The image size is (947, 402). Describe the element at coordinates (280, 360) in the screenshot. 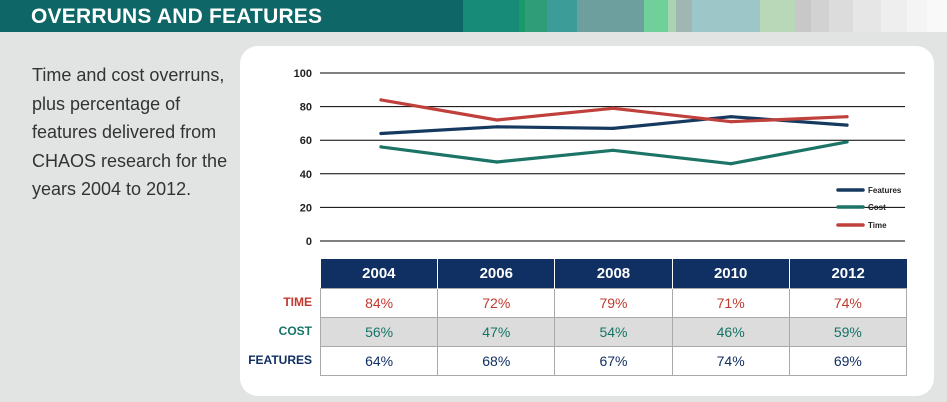

I see `row-label-features: FEATURES` at that location.